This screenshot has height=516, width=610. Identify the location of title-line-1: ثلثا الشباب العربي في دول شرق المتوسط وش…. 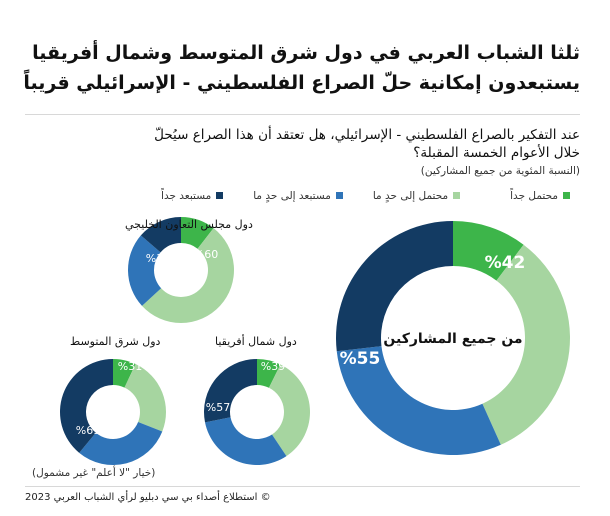
(306, 53).